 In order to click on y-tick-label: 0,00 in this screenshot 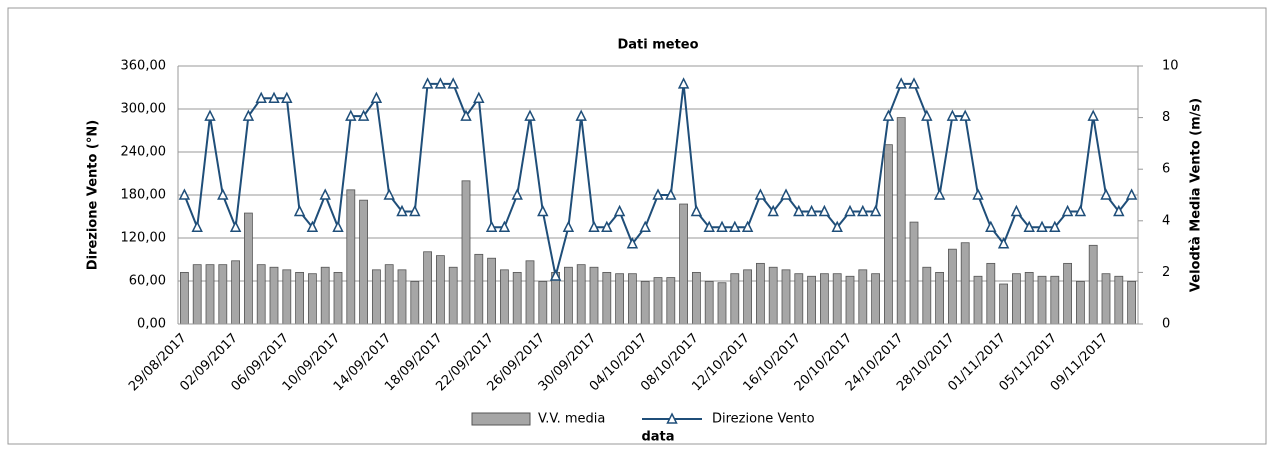, I will do `click(151, 324)`.